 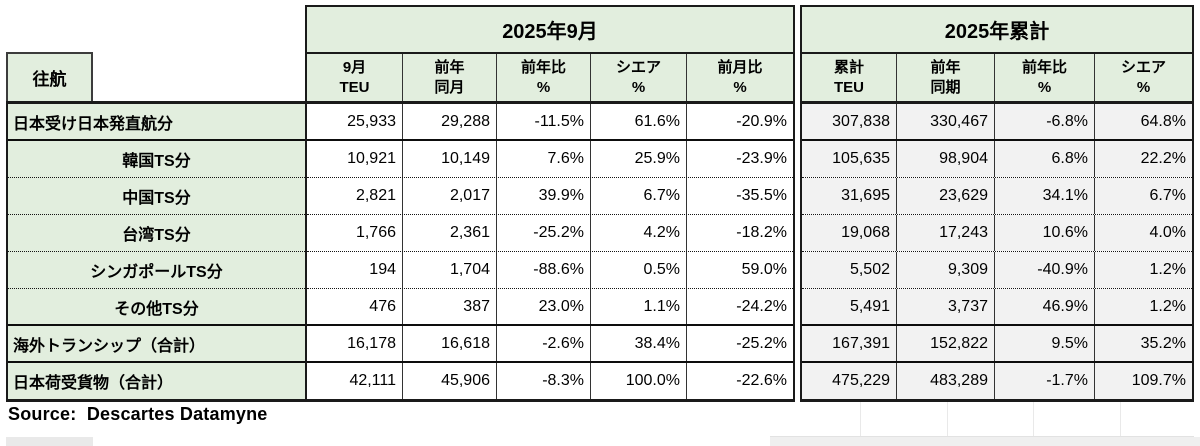 I want to click on cell: 16,178, so click(x=355, y=343).